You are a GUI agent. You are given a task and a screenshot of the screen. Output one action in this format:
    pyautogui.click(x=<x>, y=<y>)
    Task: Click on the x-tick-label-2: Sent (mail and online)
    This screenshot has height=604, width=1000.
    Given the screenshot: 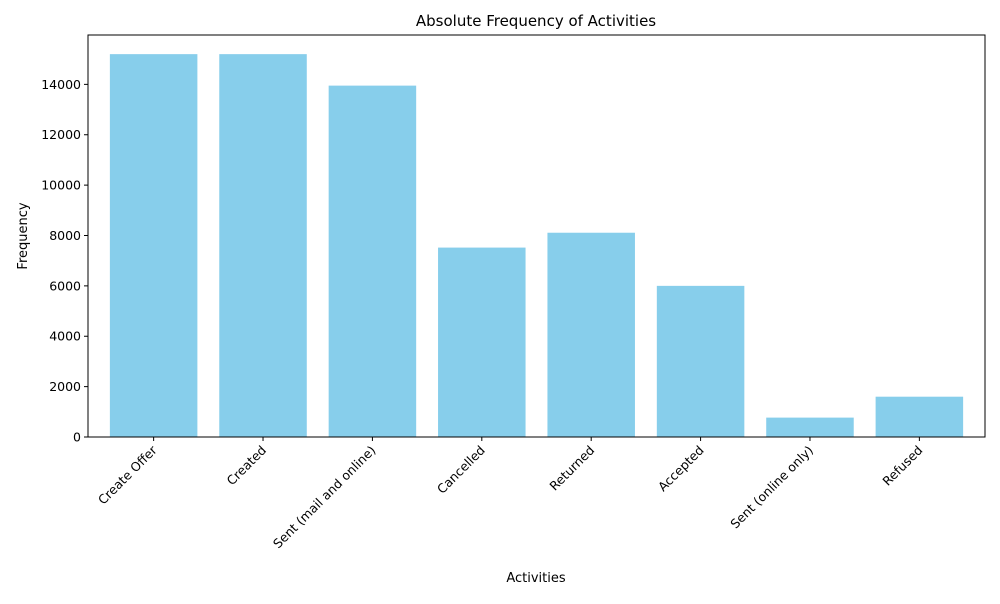 What is the action you would take?
    pyautogui.click(x=324, y=497)
    